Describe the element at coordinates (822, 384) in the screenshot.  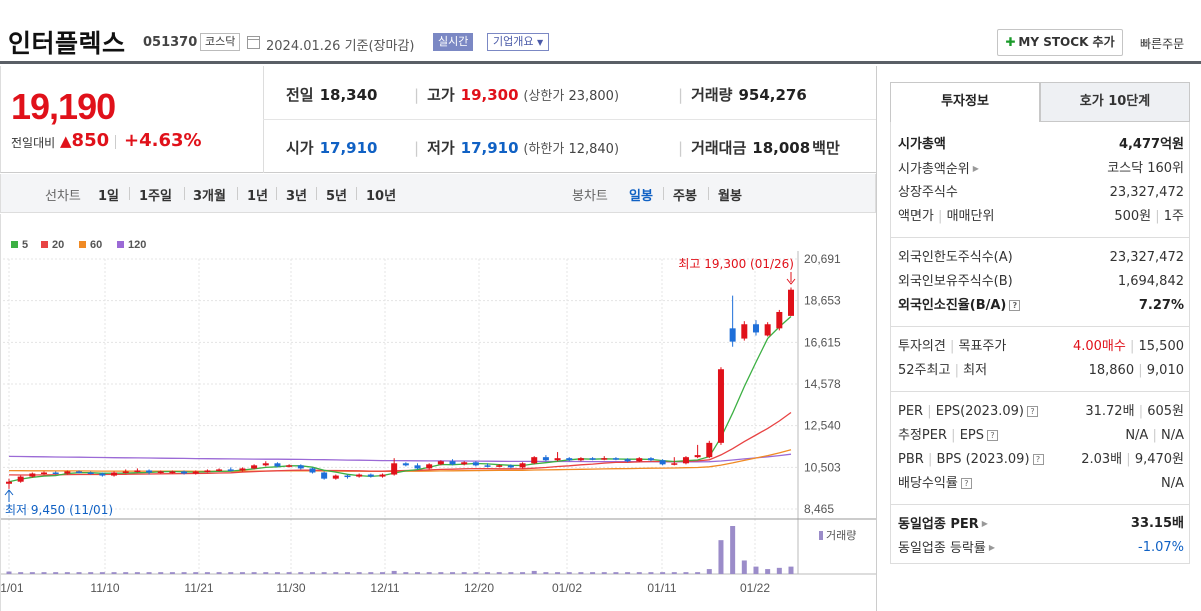
I see `y-tick-label: 14,578` at that location.